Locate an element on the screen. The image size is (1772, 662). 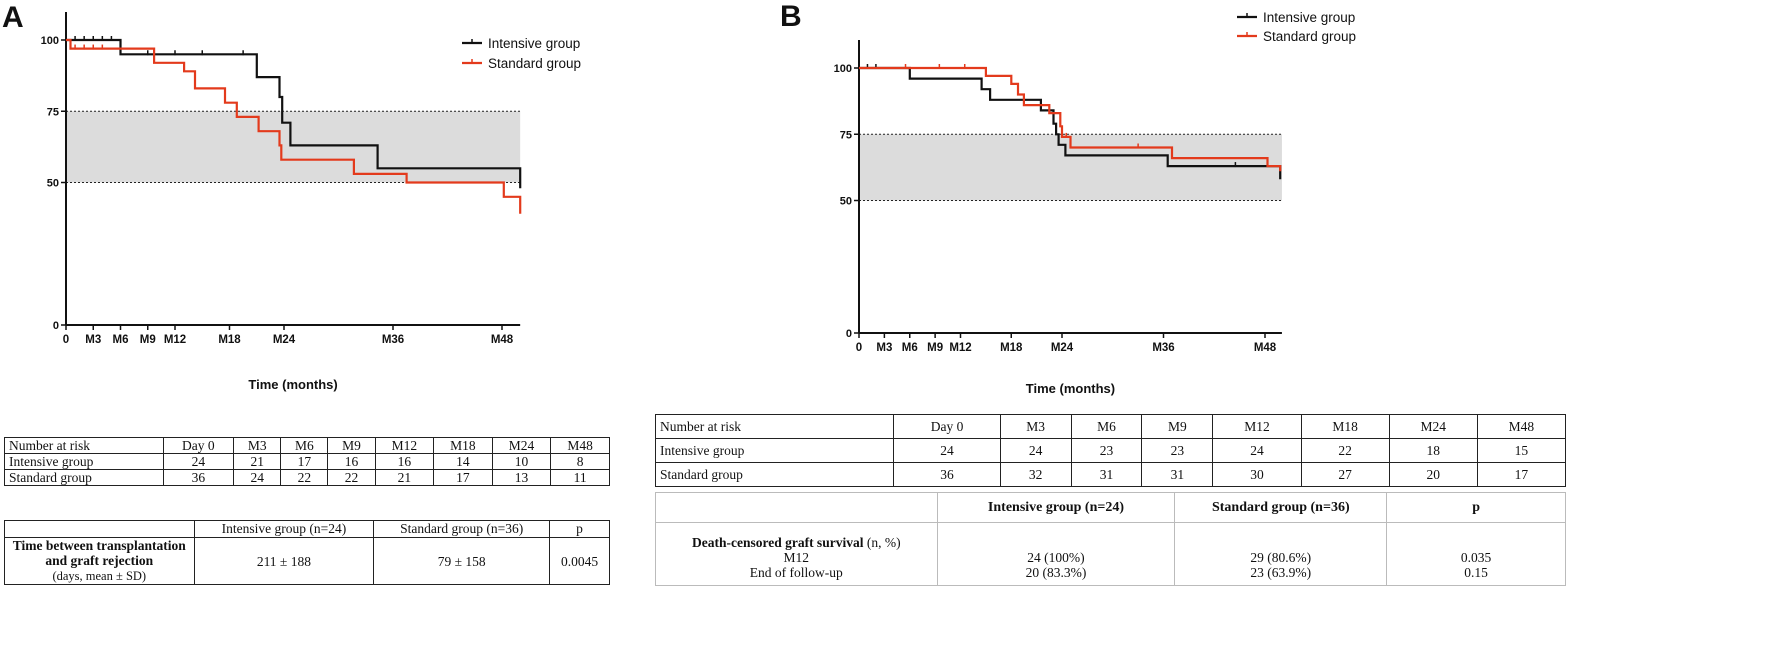
row-label-line2: and graft rejection is located at coordinates (99, 560).